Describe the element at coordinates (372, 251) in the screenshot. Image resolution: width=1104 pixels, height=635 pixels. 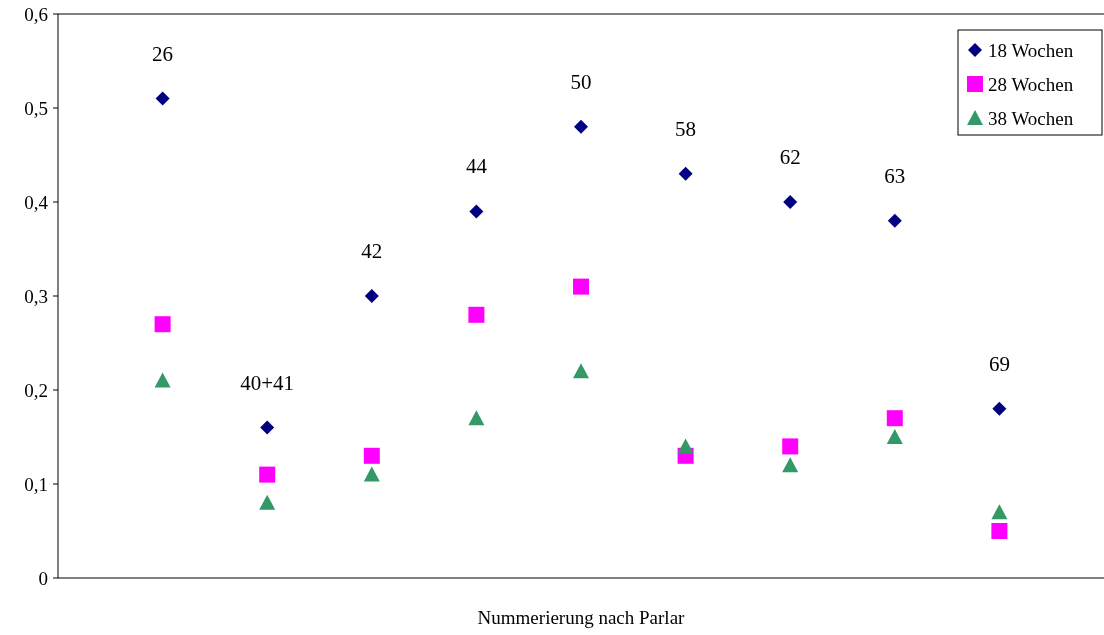
I see `x-tick-label: 42` at that location.